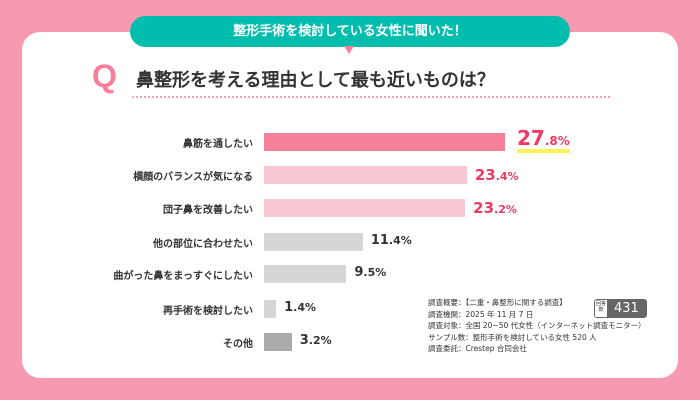  What do you see at coordinates (104, 76) in the screenshot?
I see `q-mark: Q` at bounding box center [104, 76].